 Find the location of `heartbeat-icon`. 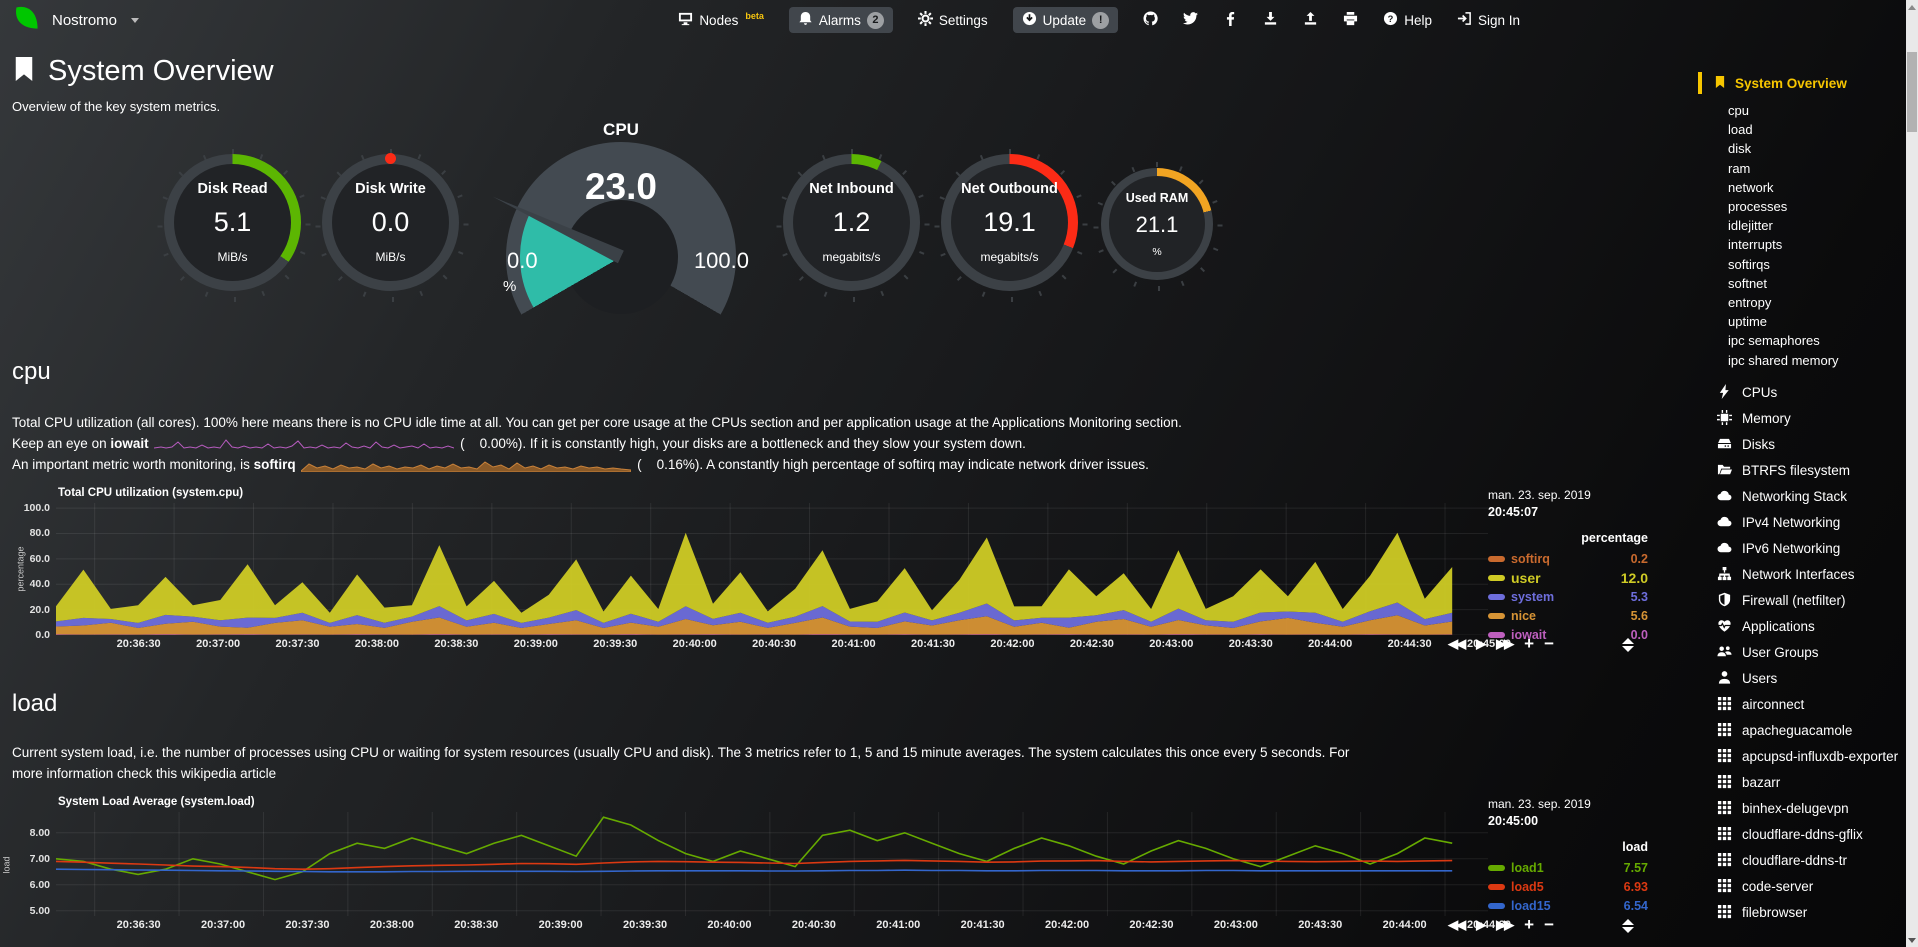

heartbeat-icon is located at coordinates (1724, 626).